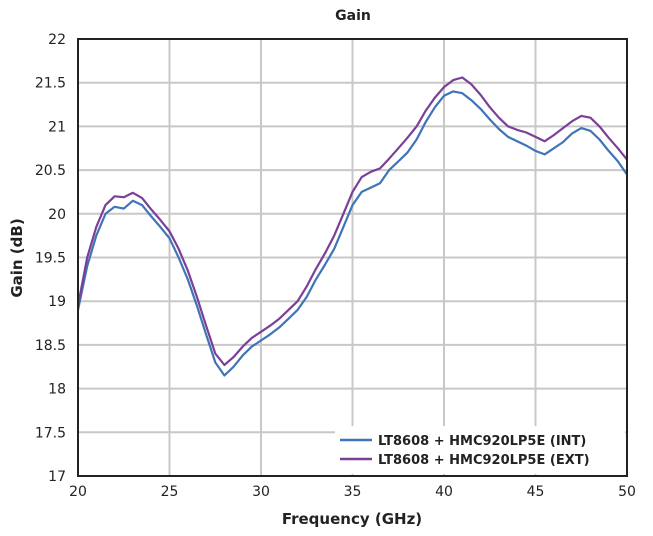 The height and width of the screenshot is (536, 653). I want to click on y-tick-label: 20.5, so click(50, 171).